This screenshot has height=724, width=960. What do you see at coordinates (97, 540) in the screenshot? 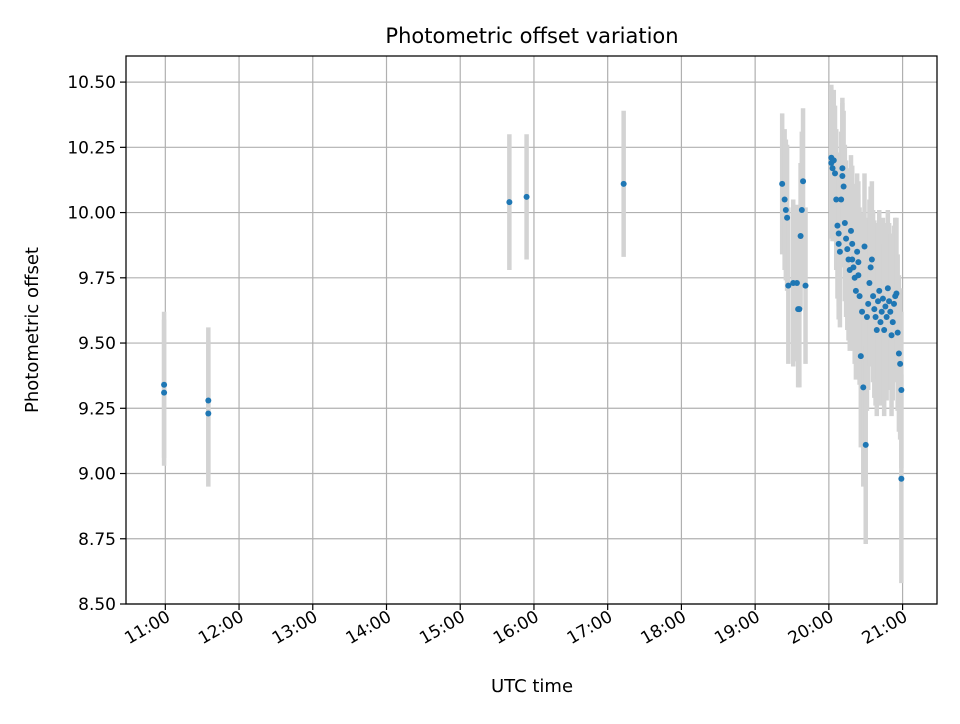
I see `y-tick-label: 8.75` at bounding box center [97, 540].